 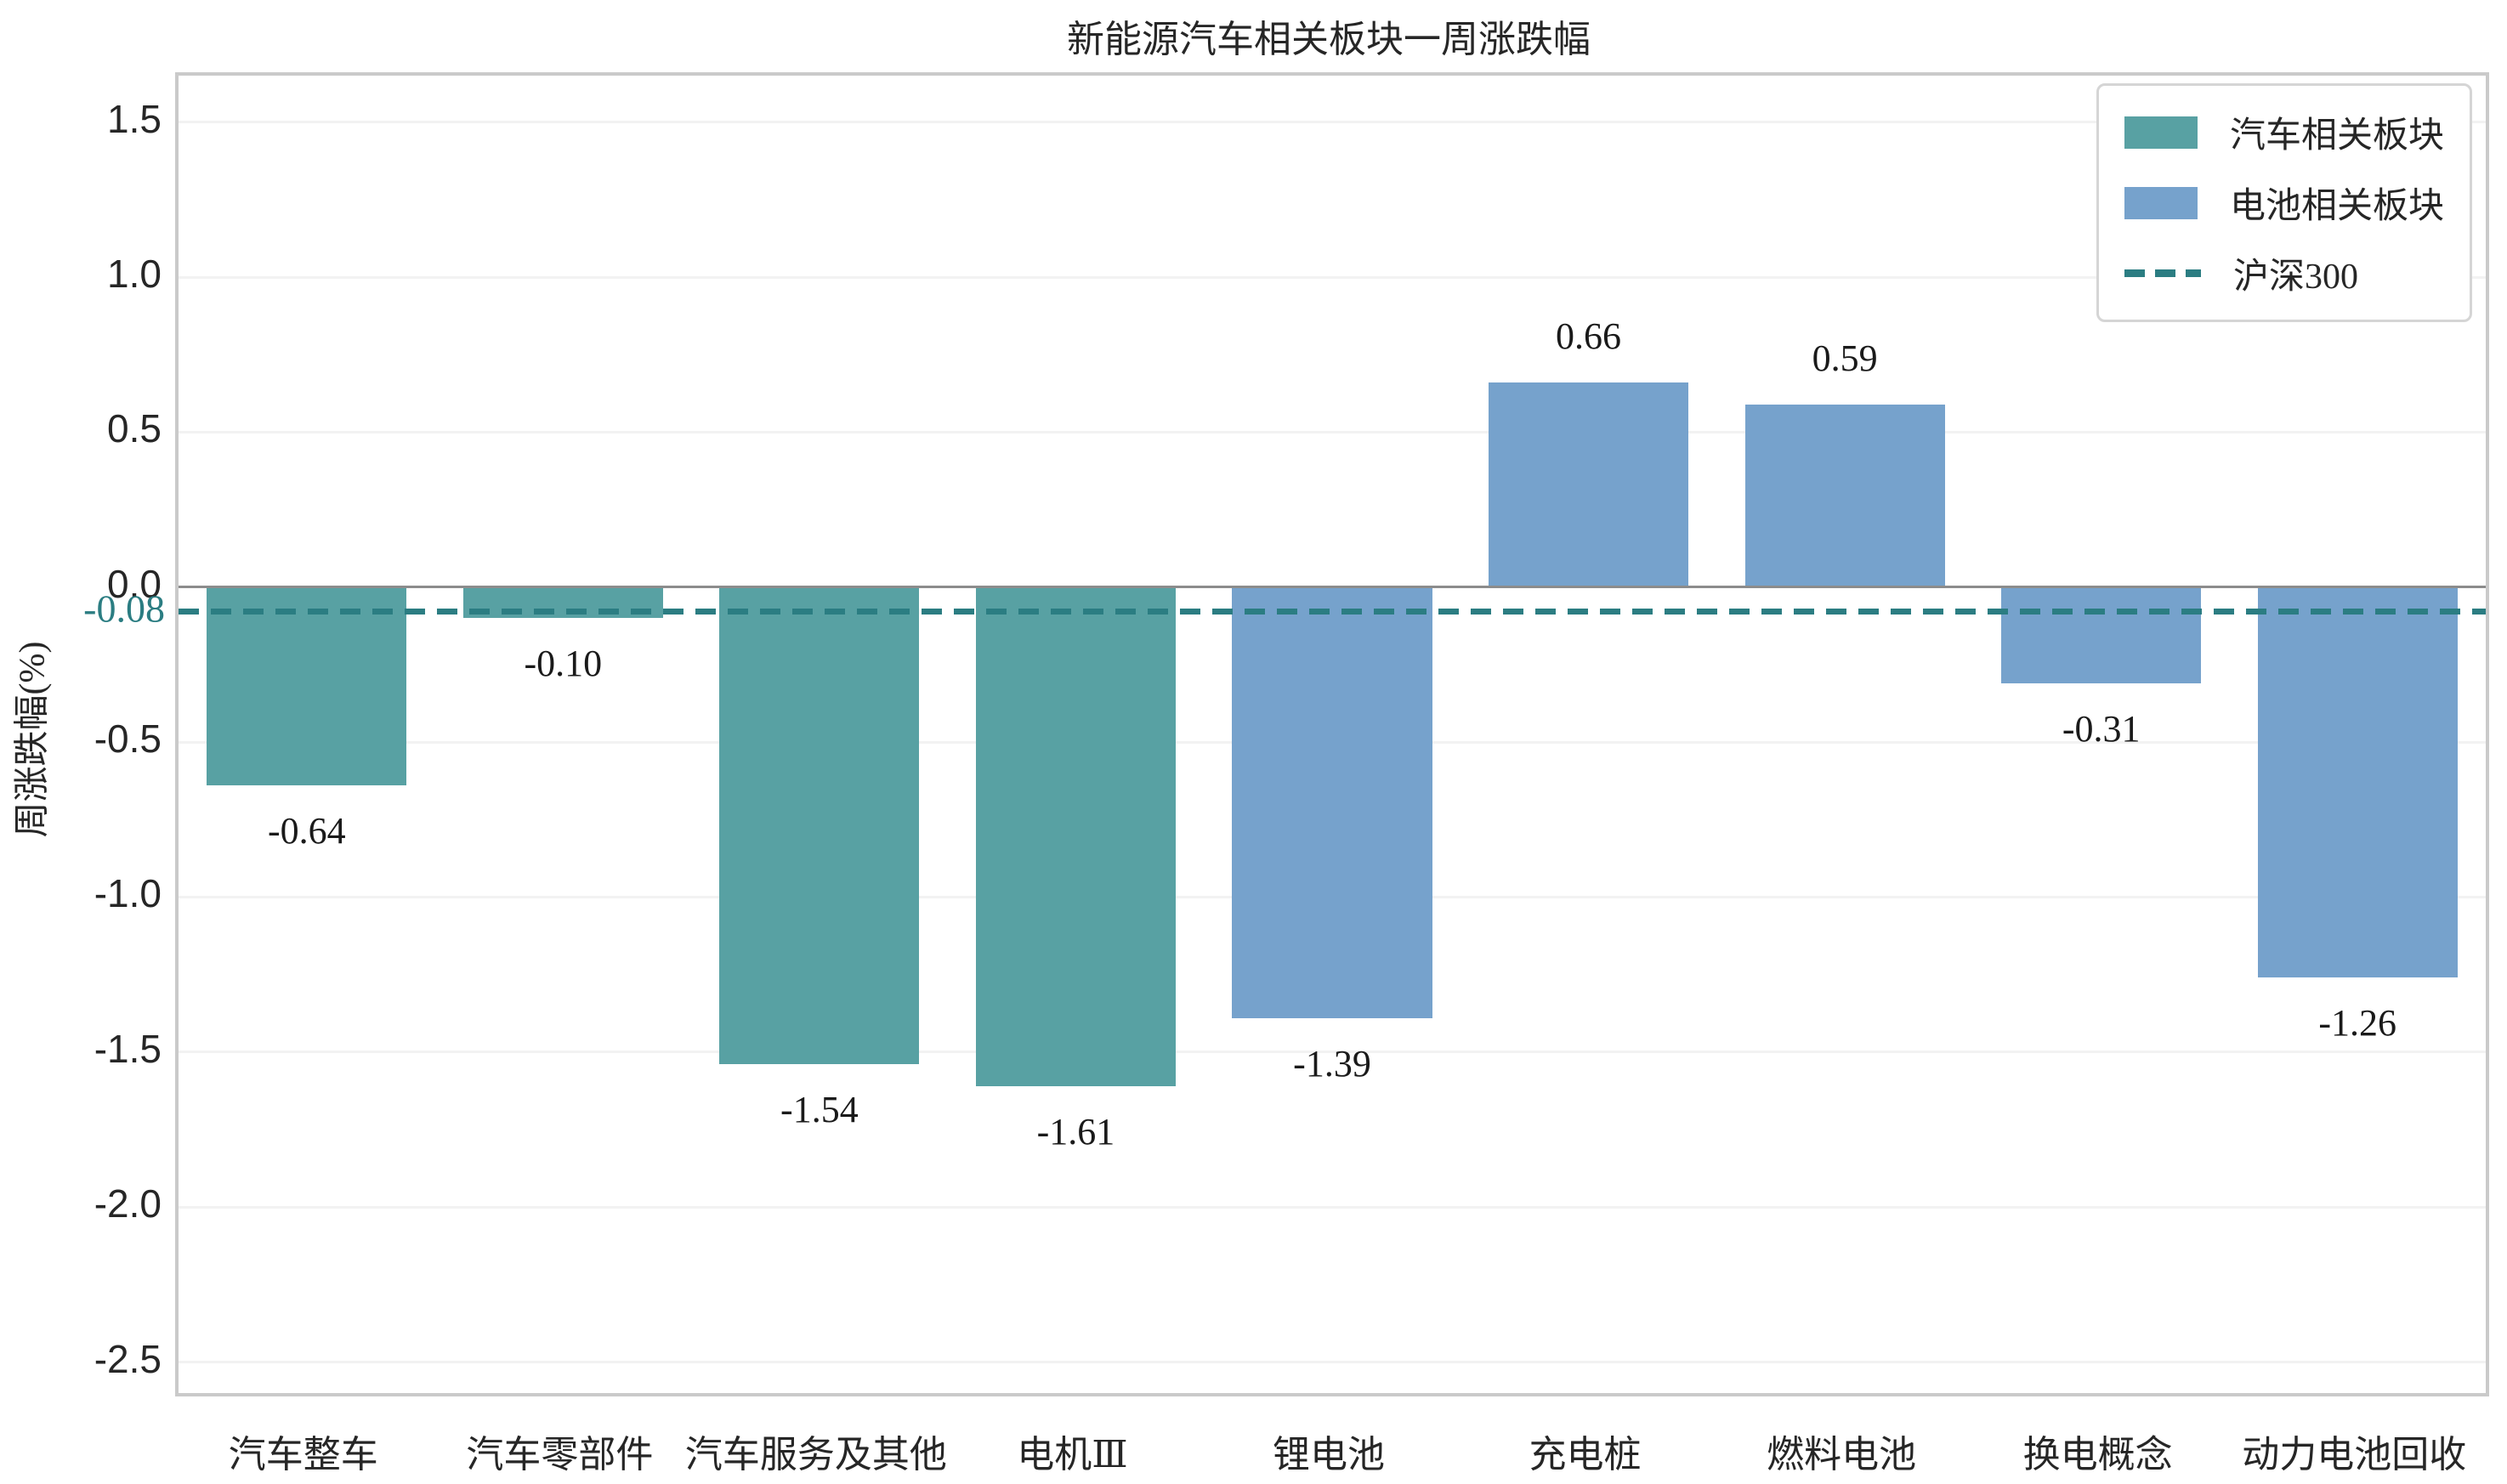 I want to click on x-tick-label: 汽车整车, so click(x=303, y=1455).